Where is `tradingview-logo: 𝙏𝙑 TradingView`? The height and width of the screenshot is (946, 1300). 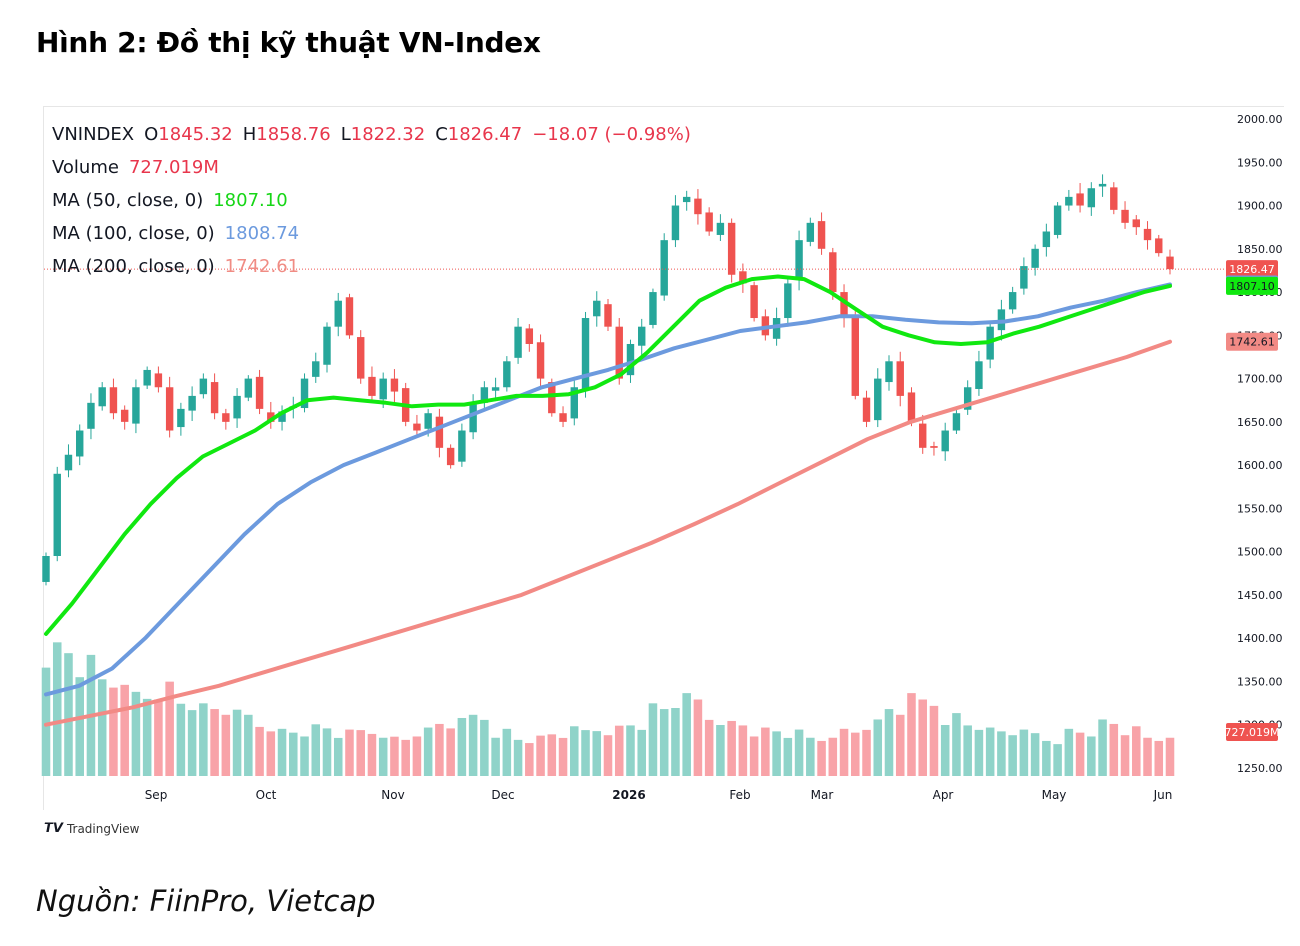
tradingview-logo: 𝙏𝙑 TradingView is located at coordinates (91, 828).